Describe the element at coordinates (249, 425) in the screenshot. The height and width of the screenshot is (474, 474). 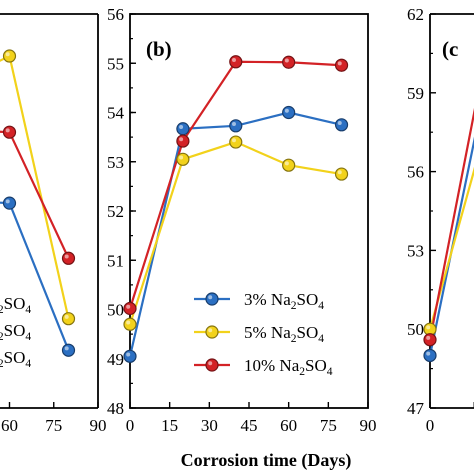
I see `x-tick-label: 45` at that location.